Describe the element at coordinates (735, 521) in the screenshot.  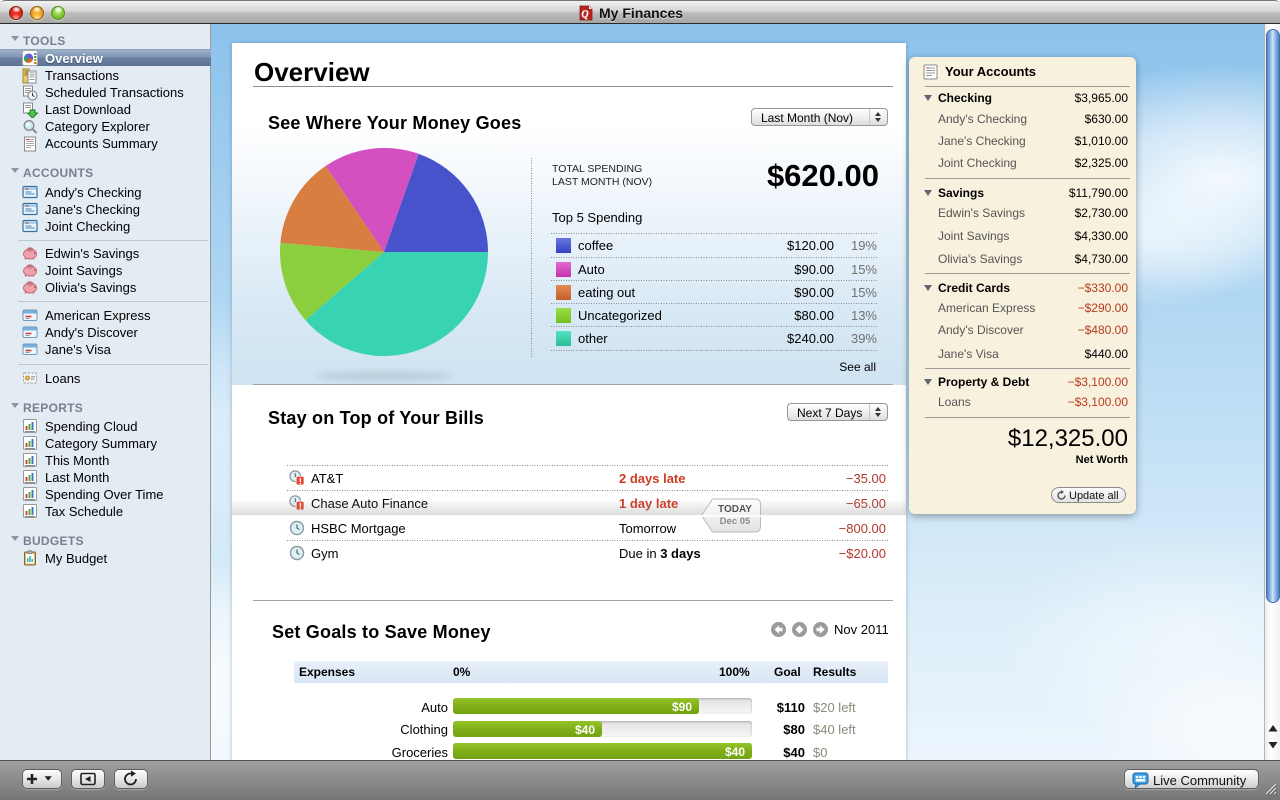
I see `svg-text: Dec 05` at that location.